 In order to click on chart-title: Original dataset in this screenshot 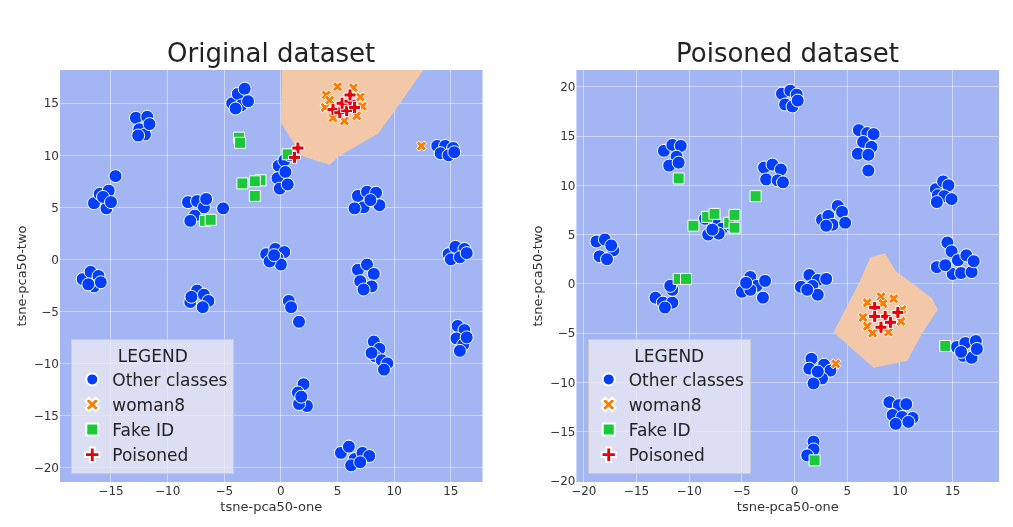, I will do `click(271, 53)`.